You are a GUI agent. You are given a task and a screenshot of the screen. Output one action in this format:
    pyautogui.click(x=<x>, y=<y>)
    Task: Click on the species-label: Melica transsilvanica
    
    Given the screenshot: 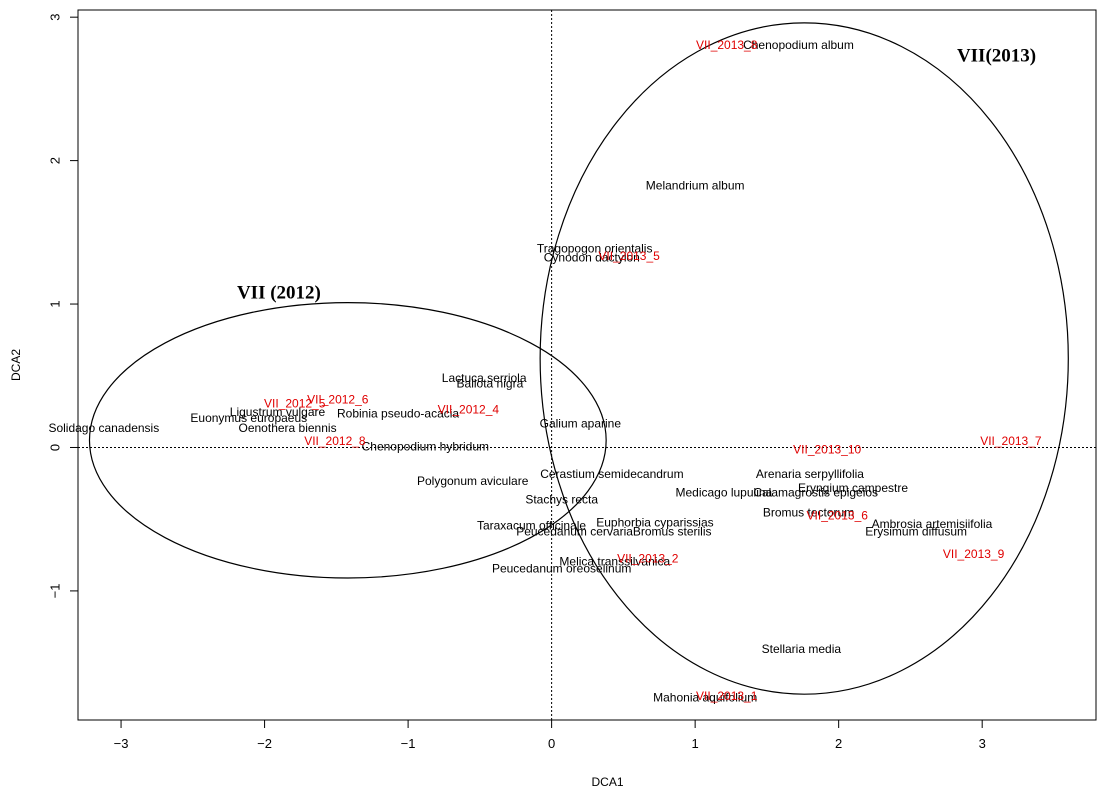 What is the action you would take?
    pyautogui.click(x=614, y=561)
    